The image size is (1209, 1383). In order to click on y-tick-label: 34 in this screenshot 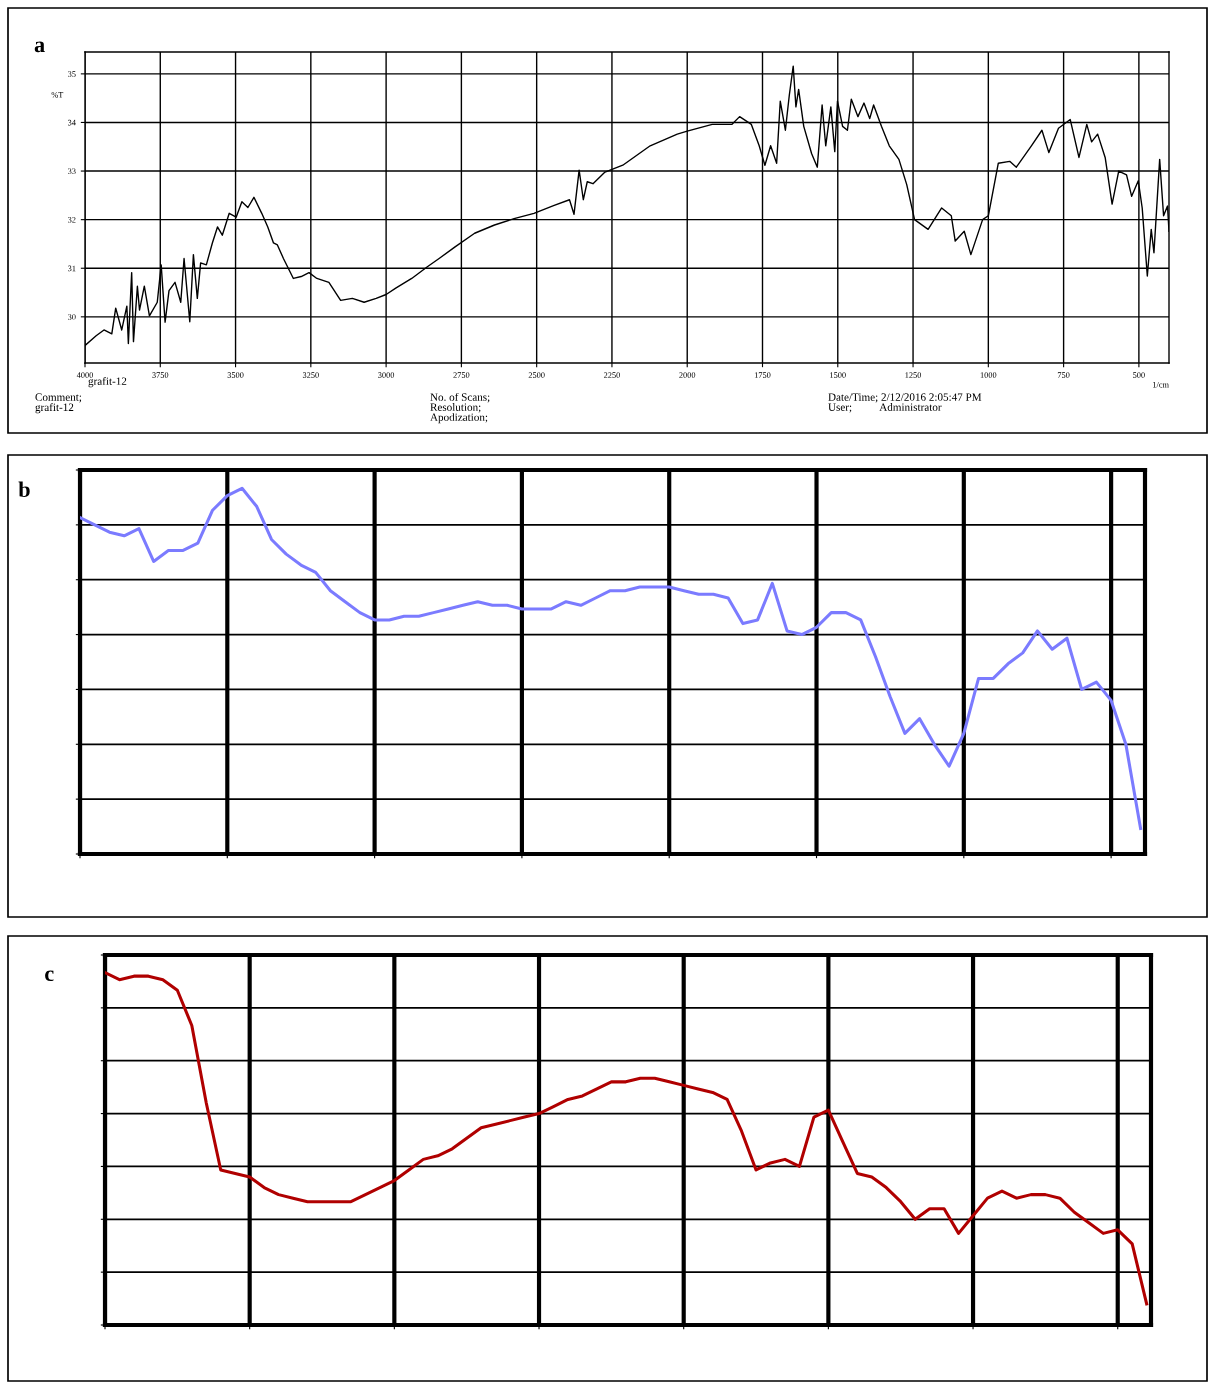, I will do `click(72, 122)`.